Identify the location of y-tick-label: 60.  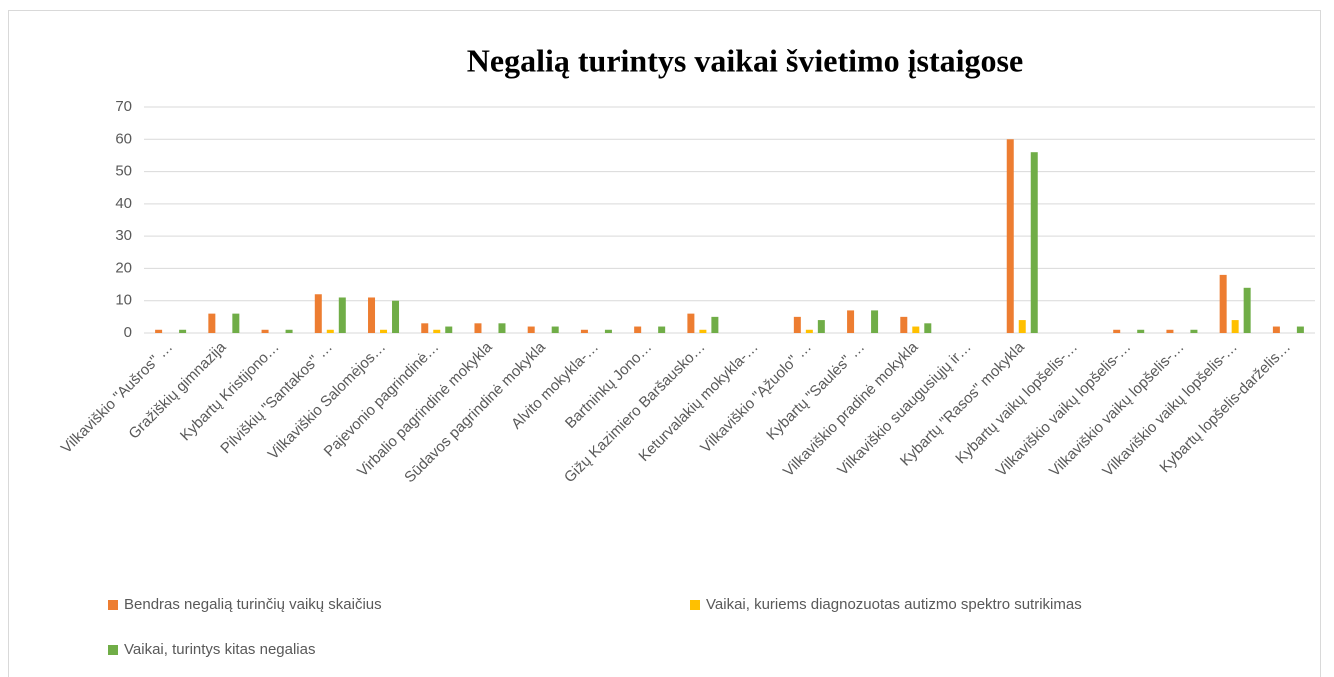
(123, 138).